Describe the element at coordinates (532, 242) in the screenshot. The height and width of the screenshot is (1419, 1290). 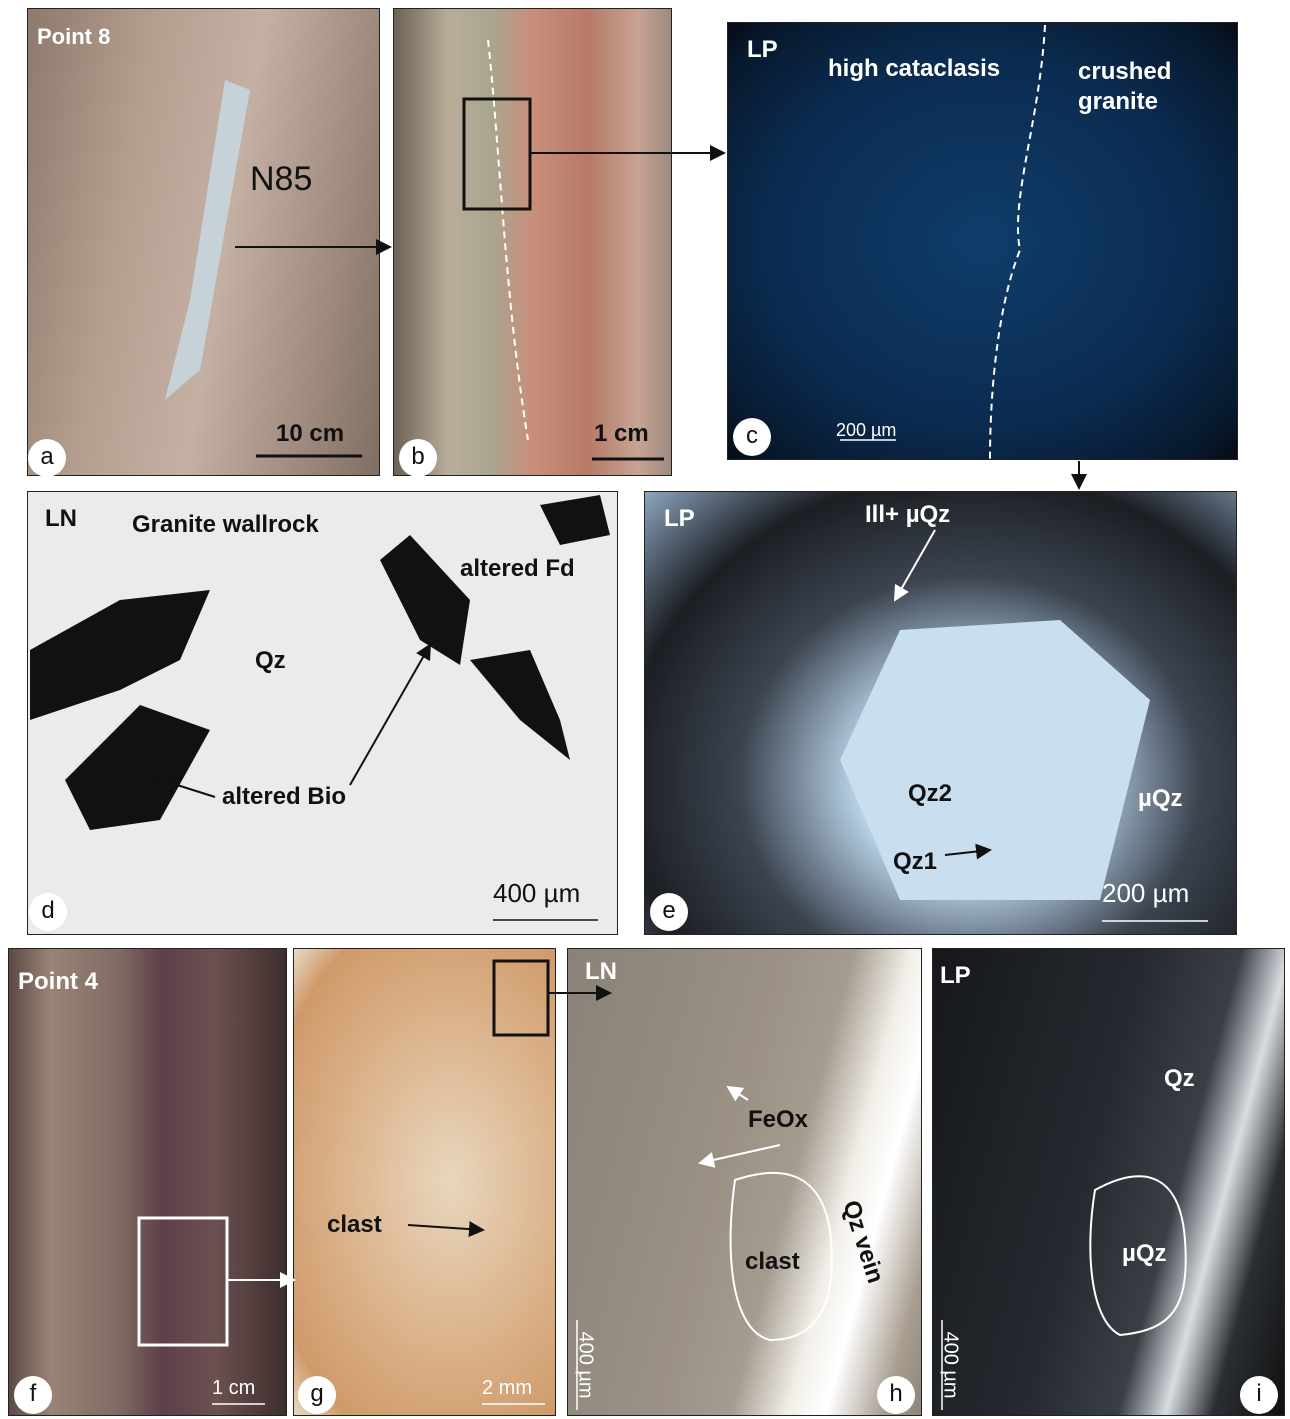
I see `panel-b` at that location.